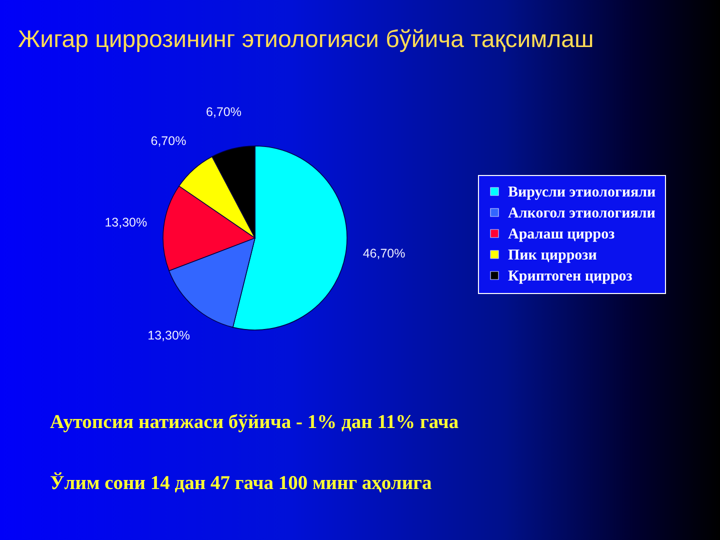 Image resolution: width=720 pixels, height=540 pixels. Describe the element at coordinates (582, 192) in the screenshot. I see `legend-label: Вирусли этиологияли` at that location.